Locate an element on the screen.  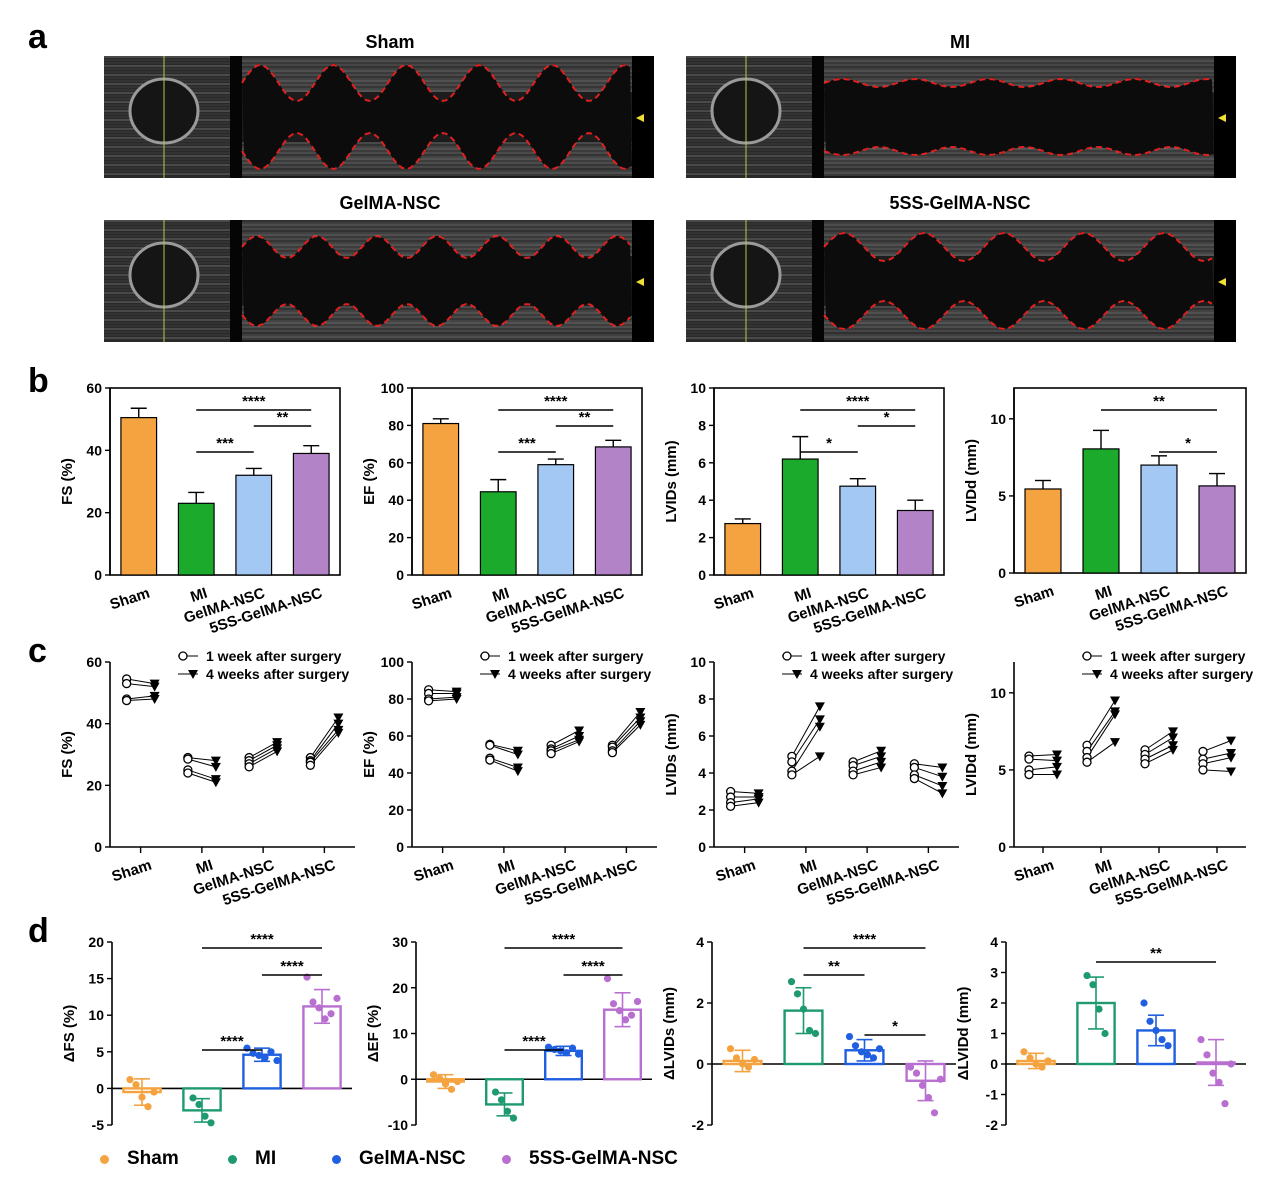
echo-image-mi is located at coordinates (961, 117).